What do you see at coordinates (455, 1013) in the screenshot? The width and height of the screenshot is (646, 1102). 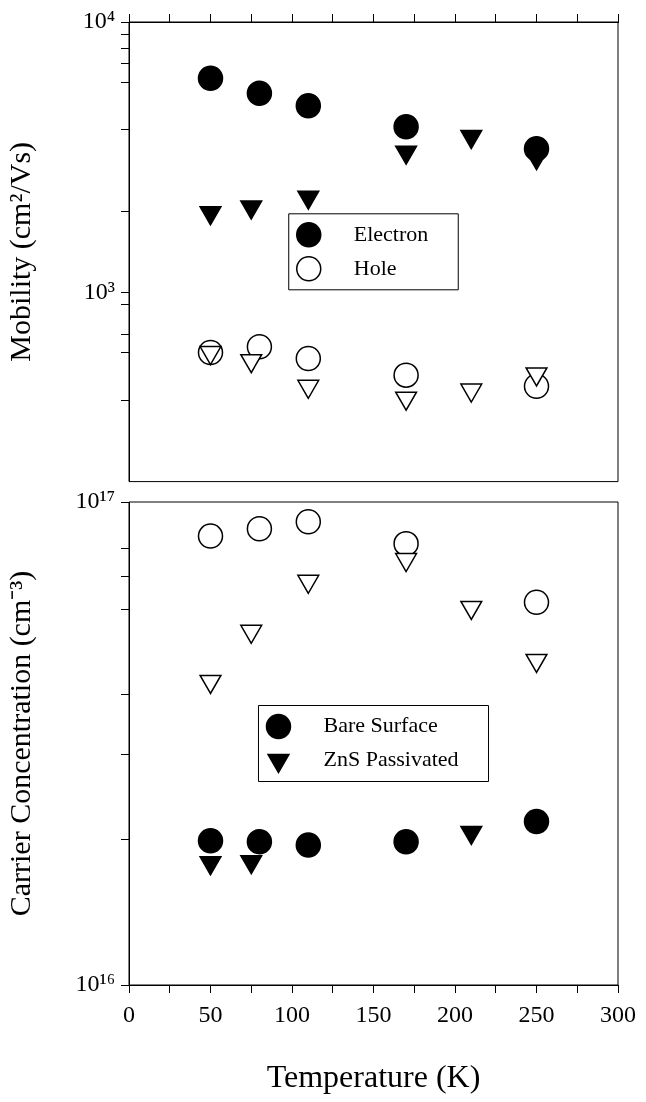 I see `x-tick-label: 200` at bounding box center [455, 1013].